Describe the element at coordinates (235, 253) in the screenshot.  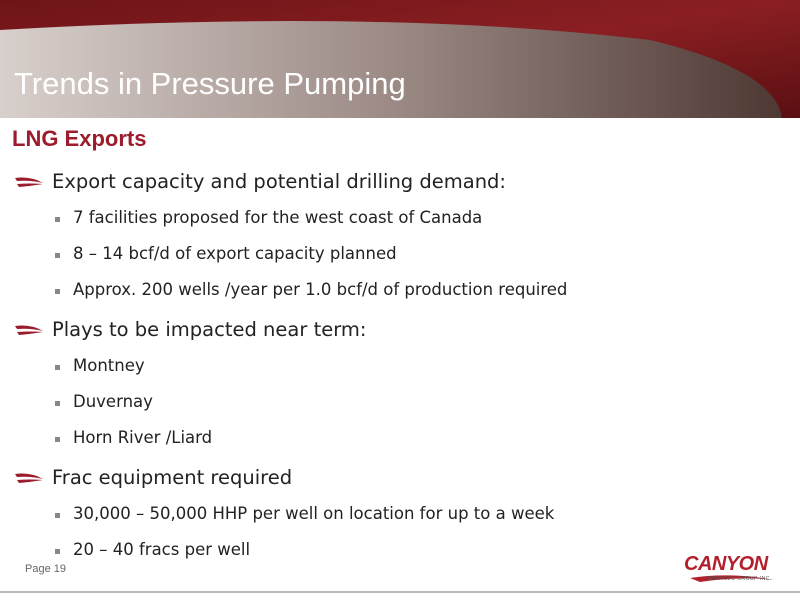
I see `bullet-item: 8 – 14 bcf/d of export capacity planned` at that location.